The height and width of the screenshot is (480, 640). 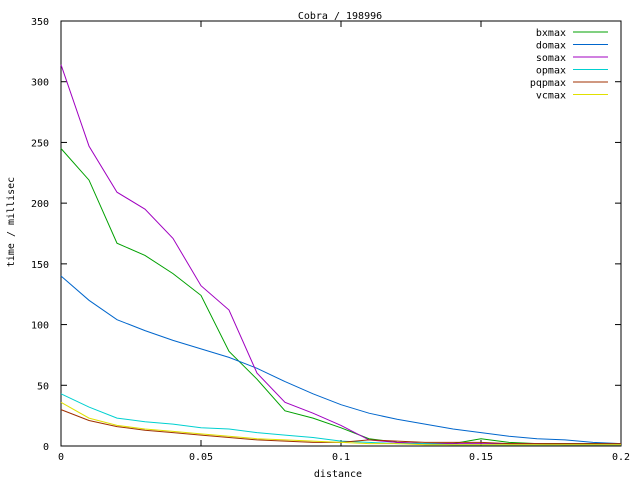 What do you see at coordinates (551, 46) in the screenshot?
I see `legend-label-domax: domax` at bounding box center [551, 46].